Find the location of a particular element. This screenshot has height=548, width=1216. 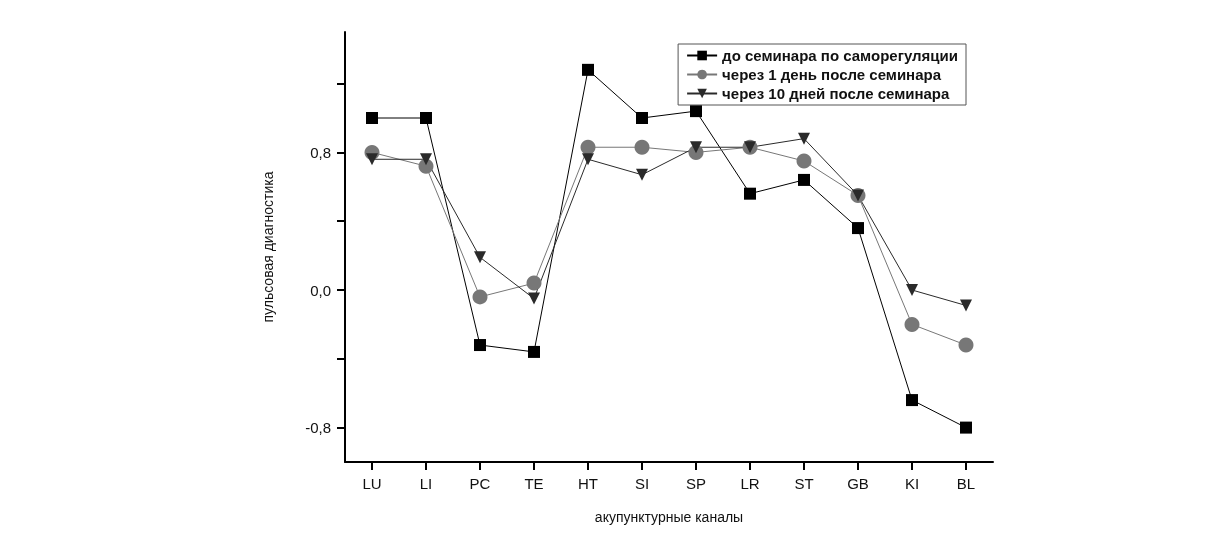

y-tick-label: -0,8 is located at coordinates (318, 428).